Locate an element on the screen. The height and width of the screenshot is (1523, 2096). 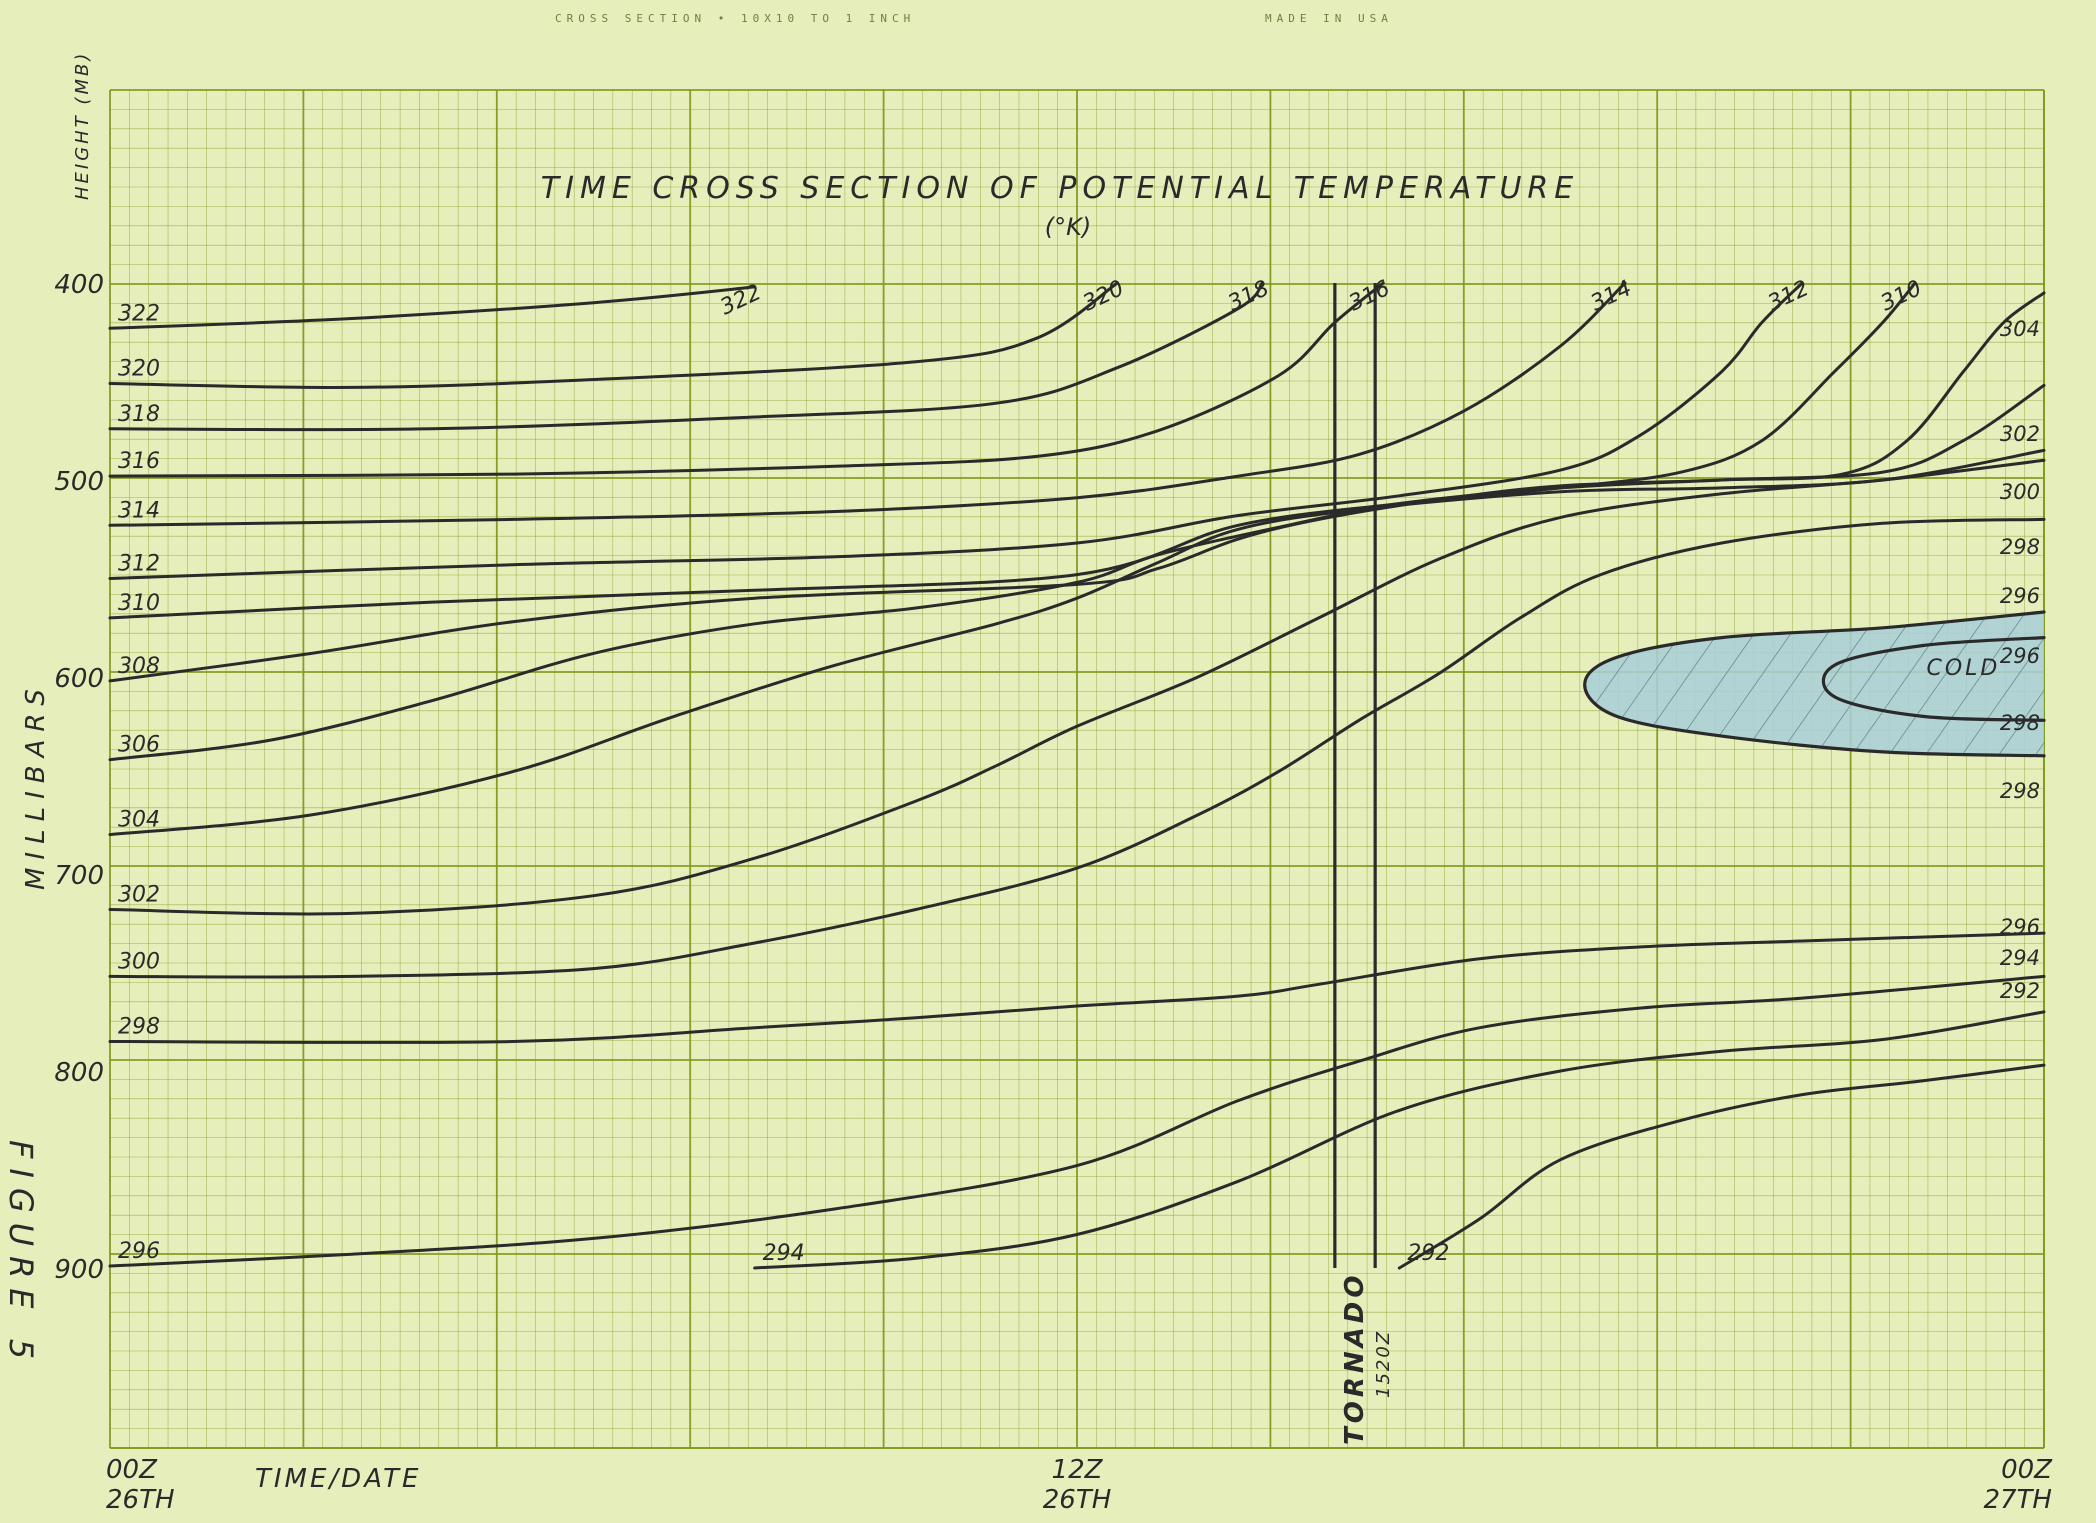
cold-outer-isentrope is located at coordinates (1814, 684).